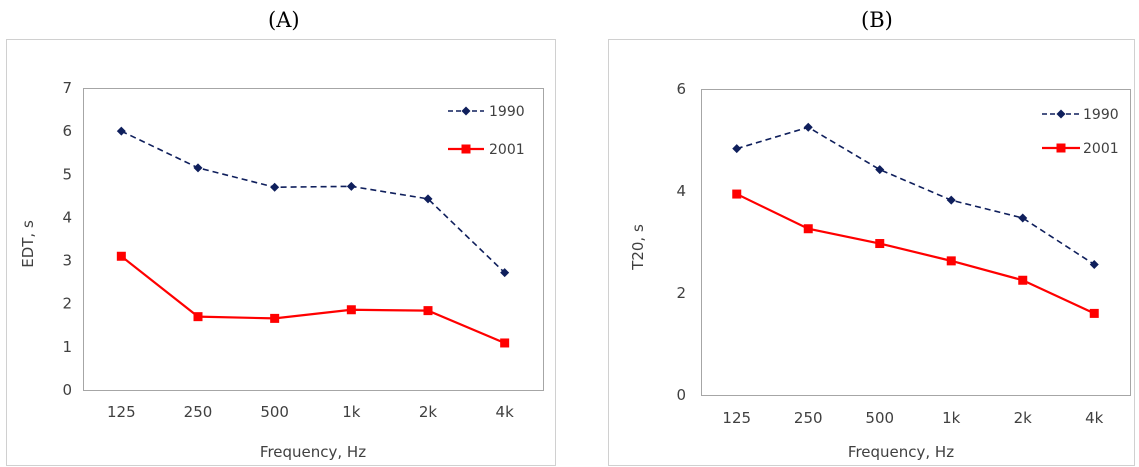  I want to click on panel-label-a: (A), so click(284, 20).